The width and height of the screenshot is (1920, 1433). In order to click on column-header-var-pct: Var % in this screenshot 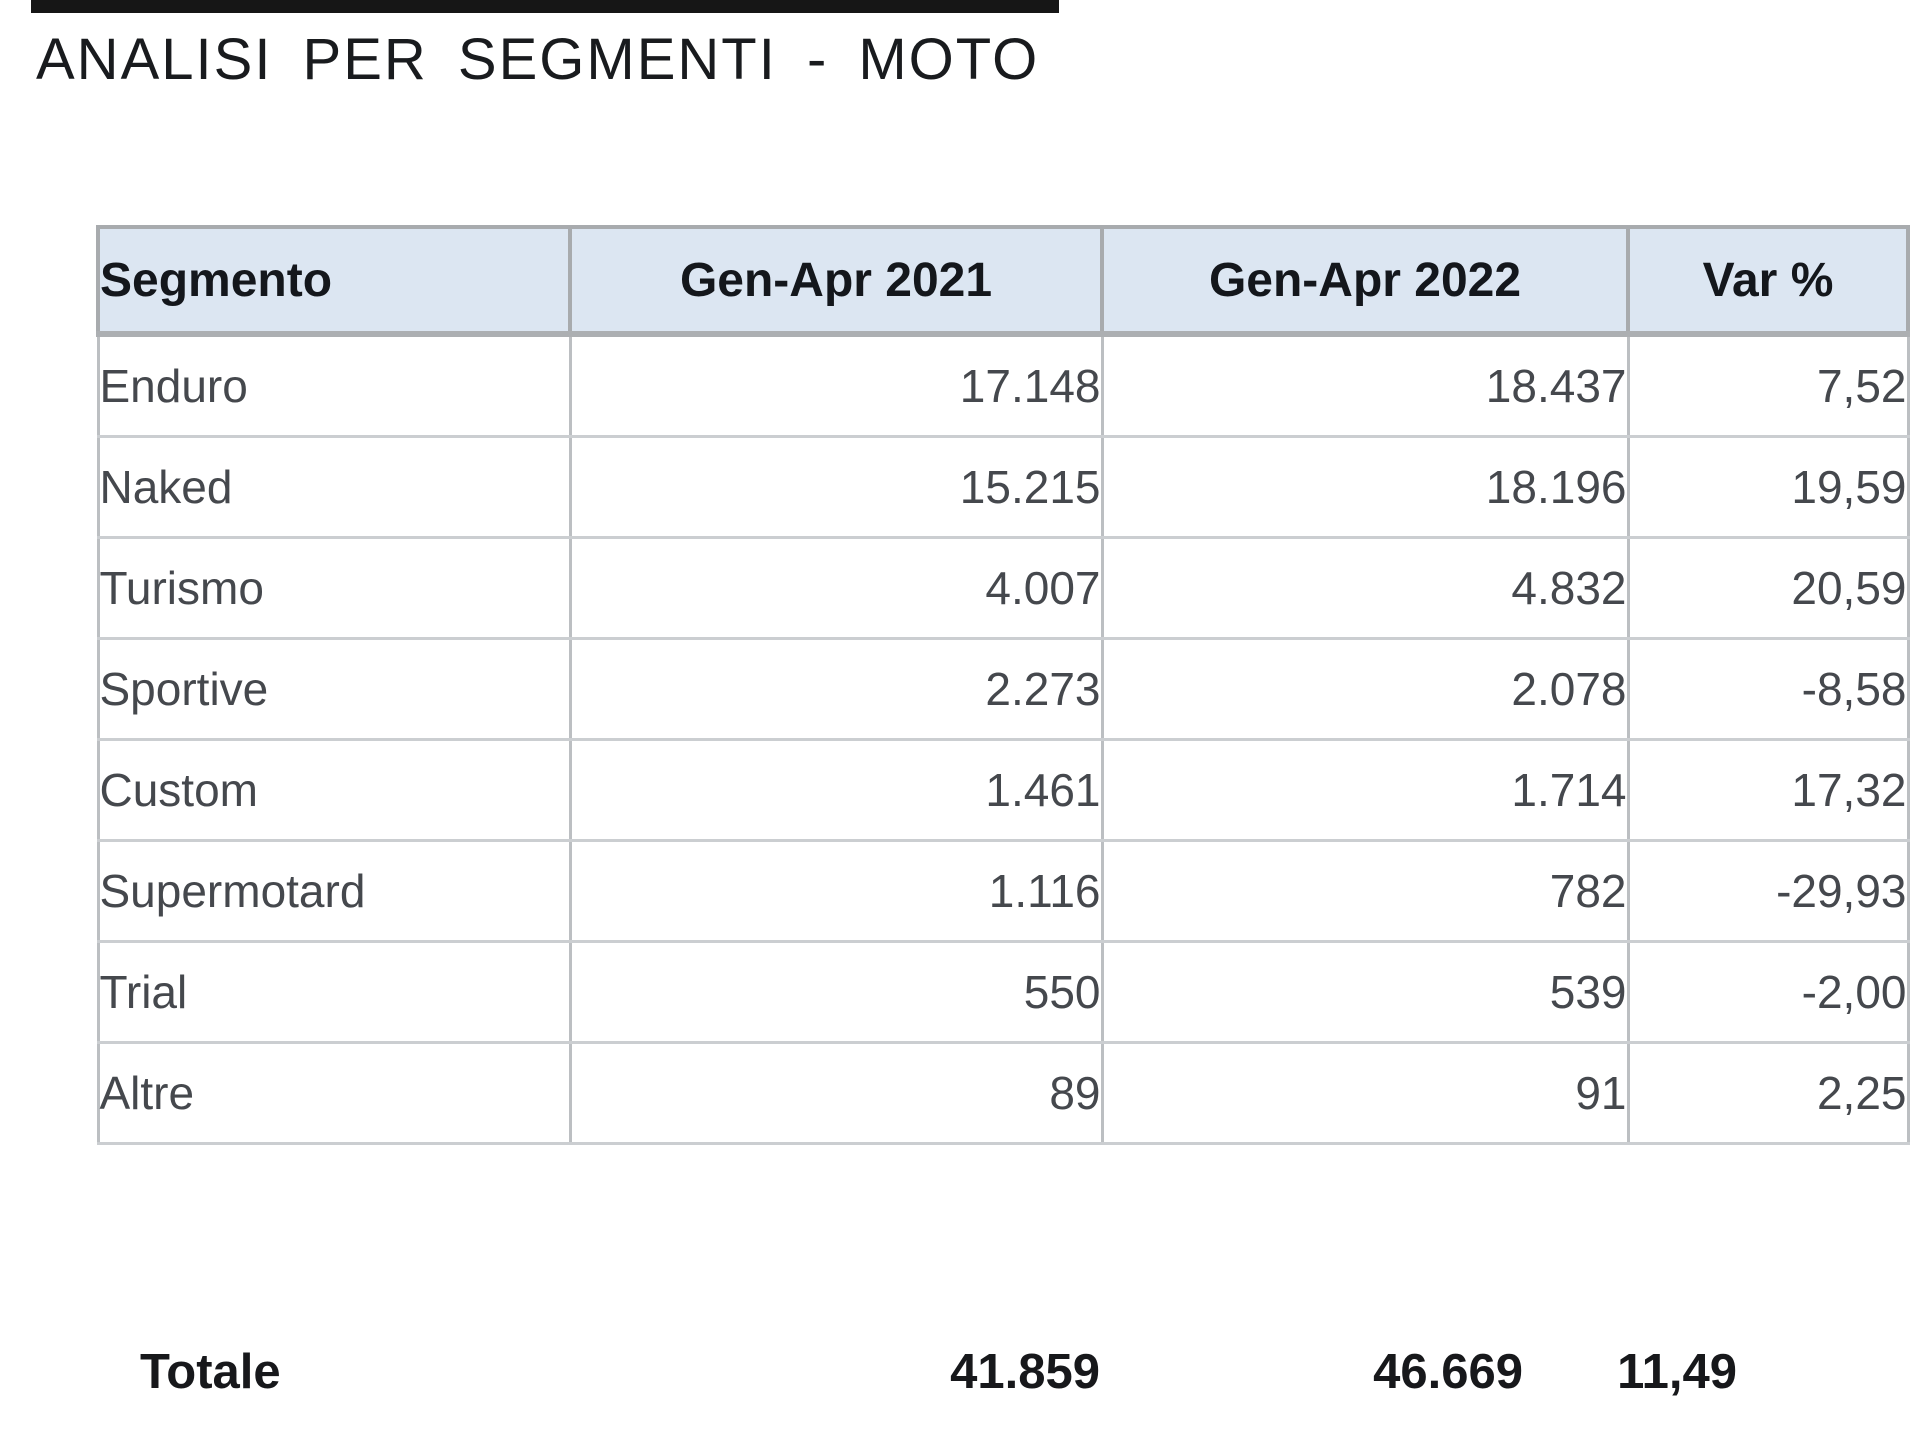, I will do `click(1768, 281)`.